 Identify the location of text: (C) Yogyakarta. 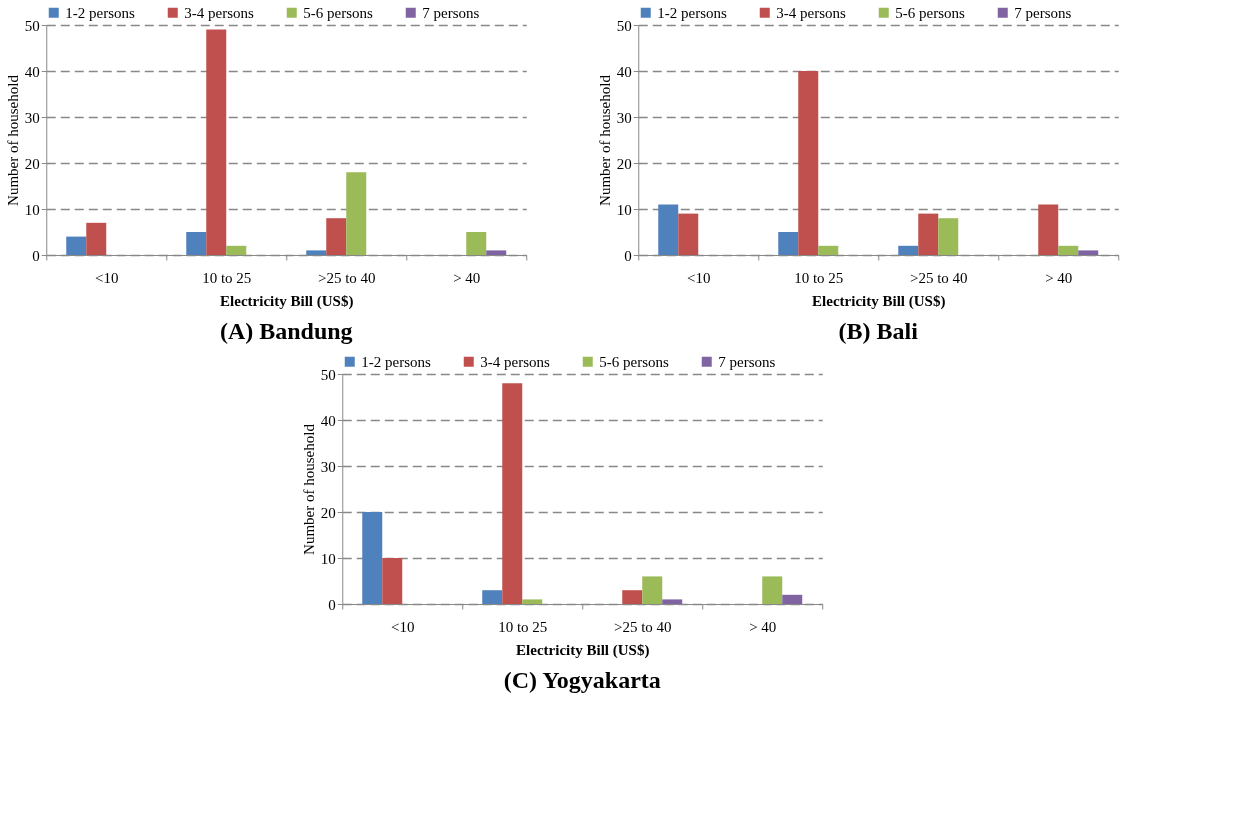
(582, 680).